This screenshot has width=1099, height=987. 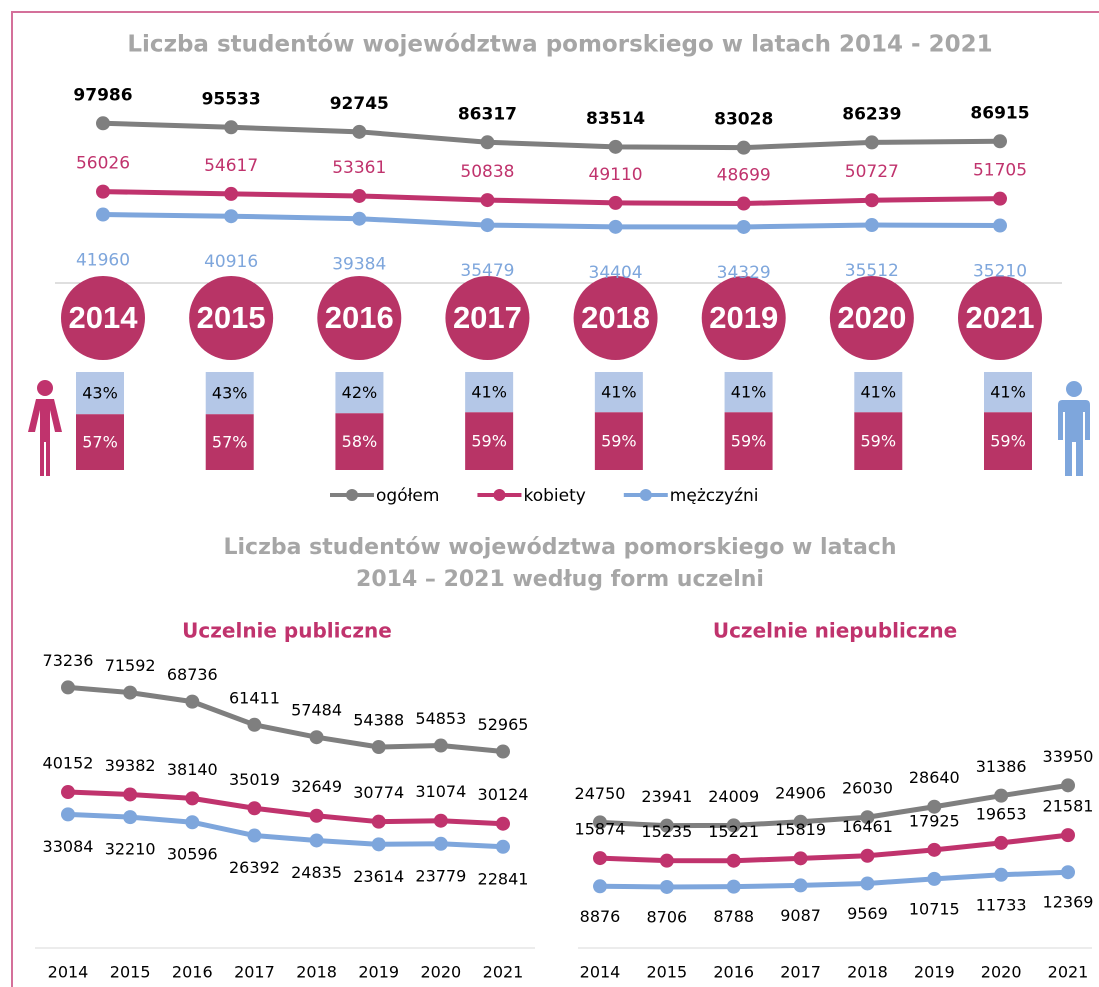 I want to click on share-label: 41%, so click(x=749, y=392).